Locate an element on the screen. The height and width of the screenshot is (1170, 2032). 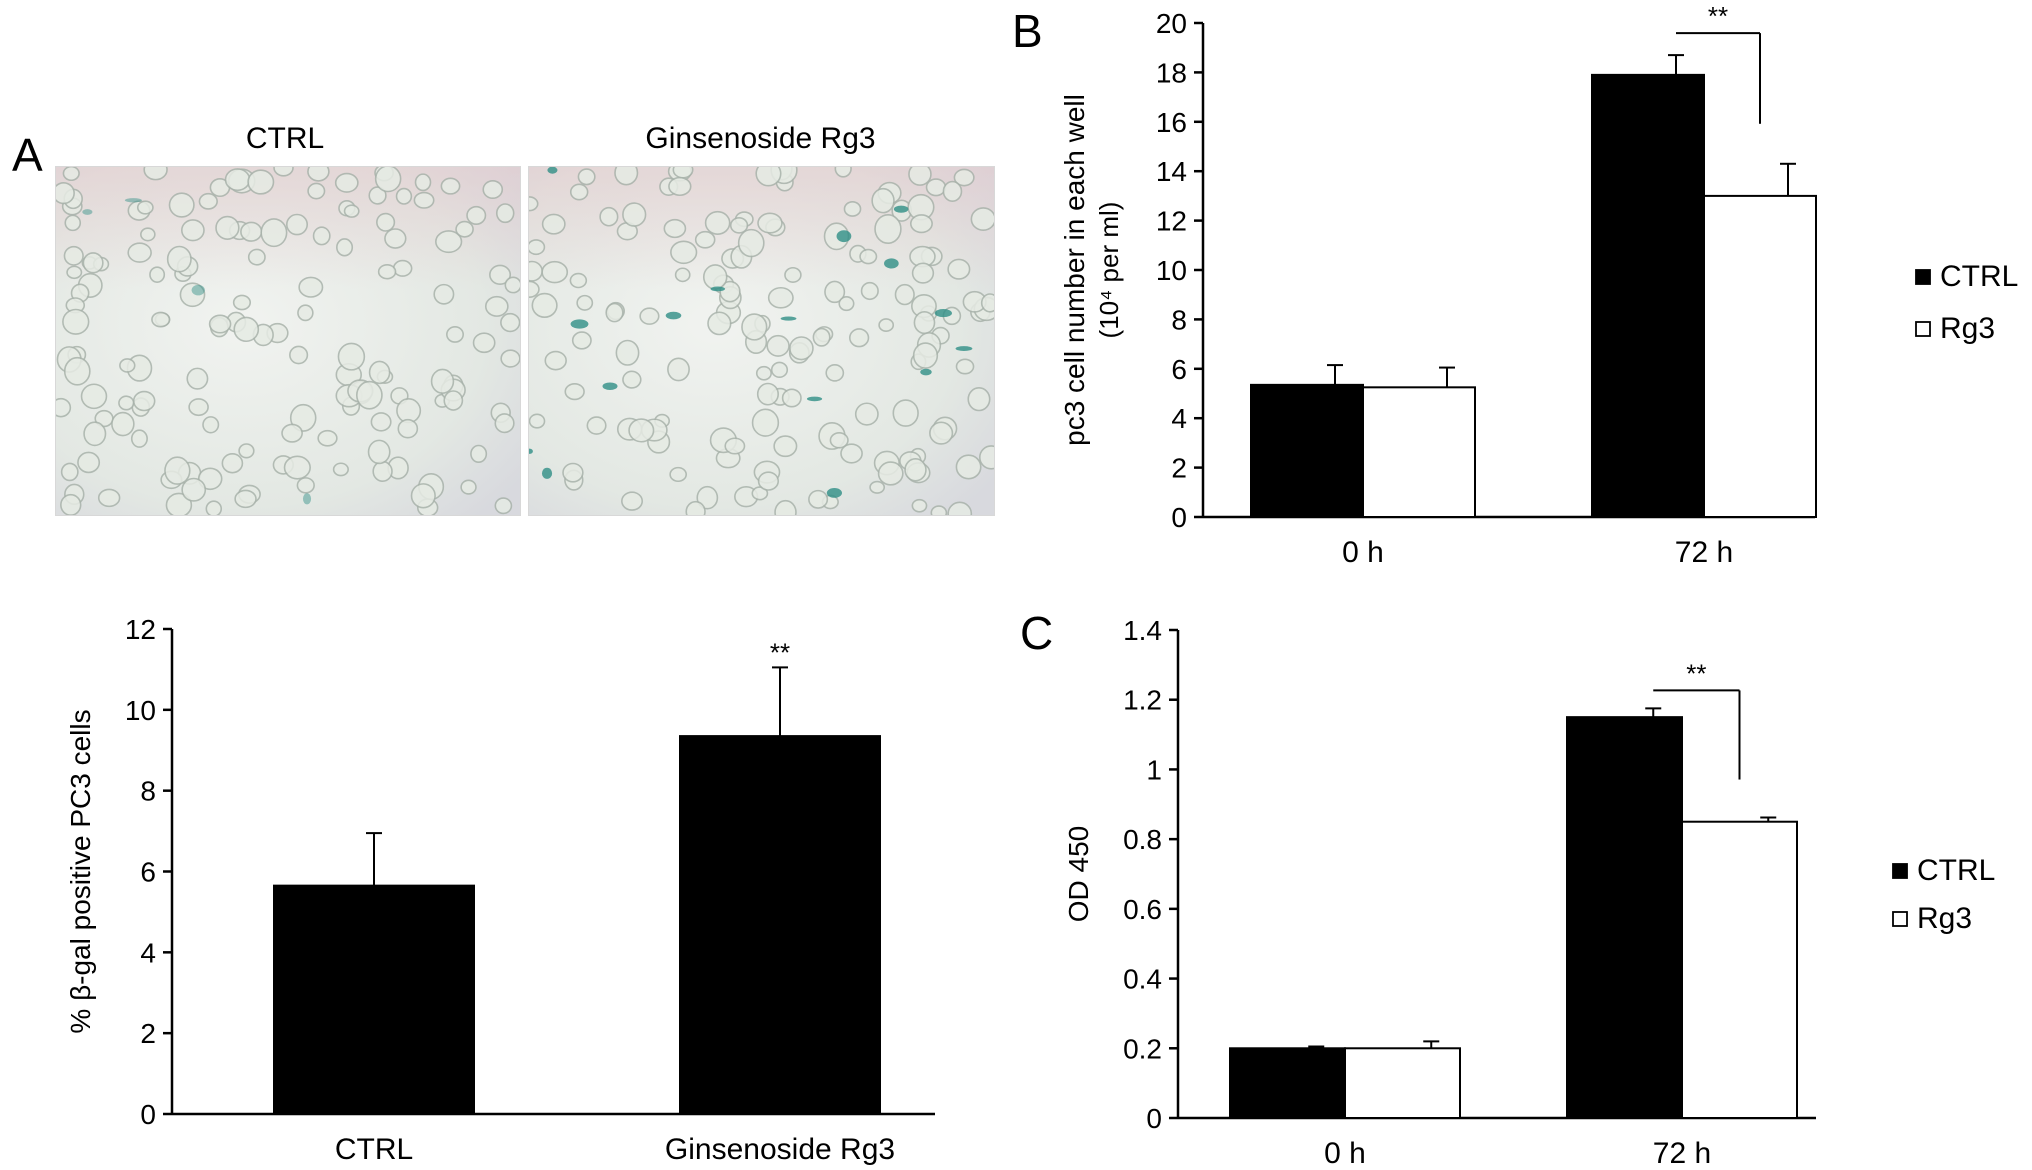
micrograph-ctrl-image is located at coordinates (288, 341).